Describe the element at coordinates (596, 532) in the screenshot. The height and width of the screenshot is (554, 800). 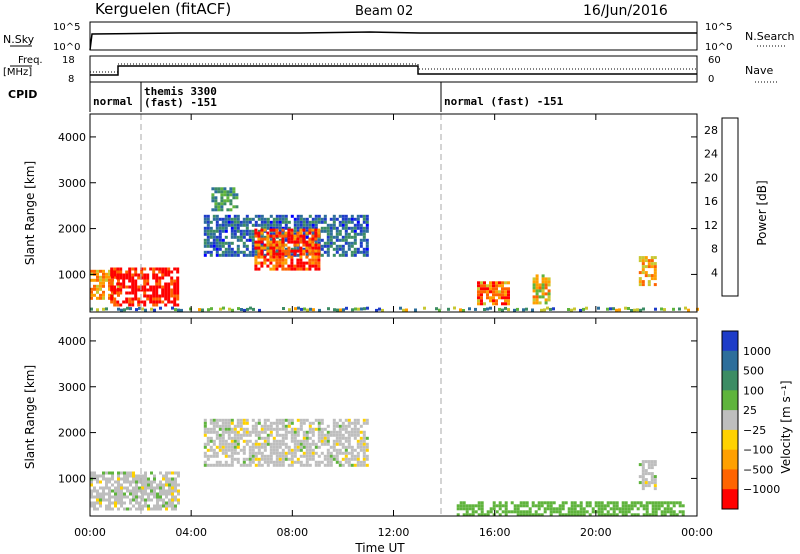
I see `x-tick-label: 20:00` at that location.